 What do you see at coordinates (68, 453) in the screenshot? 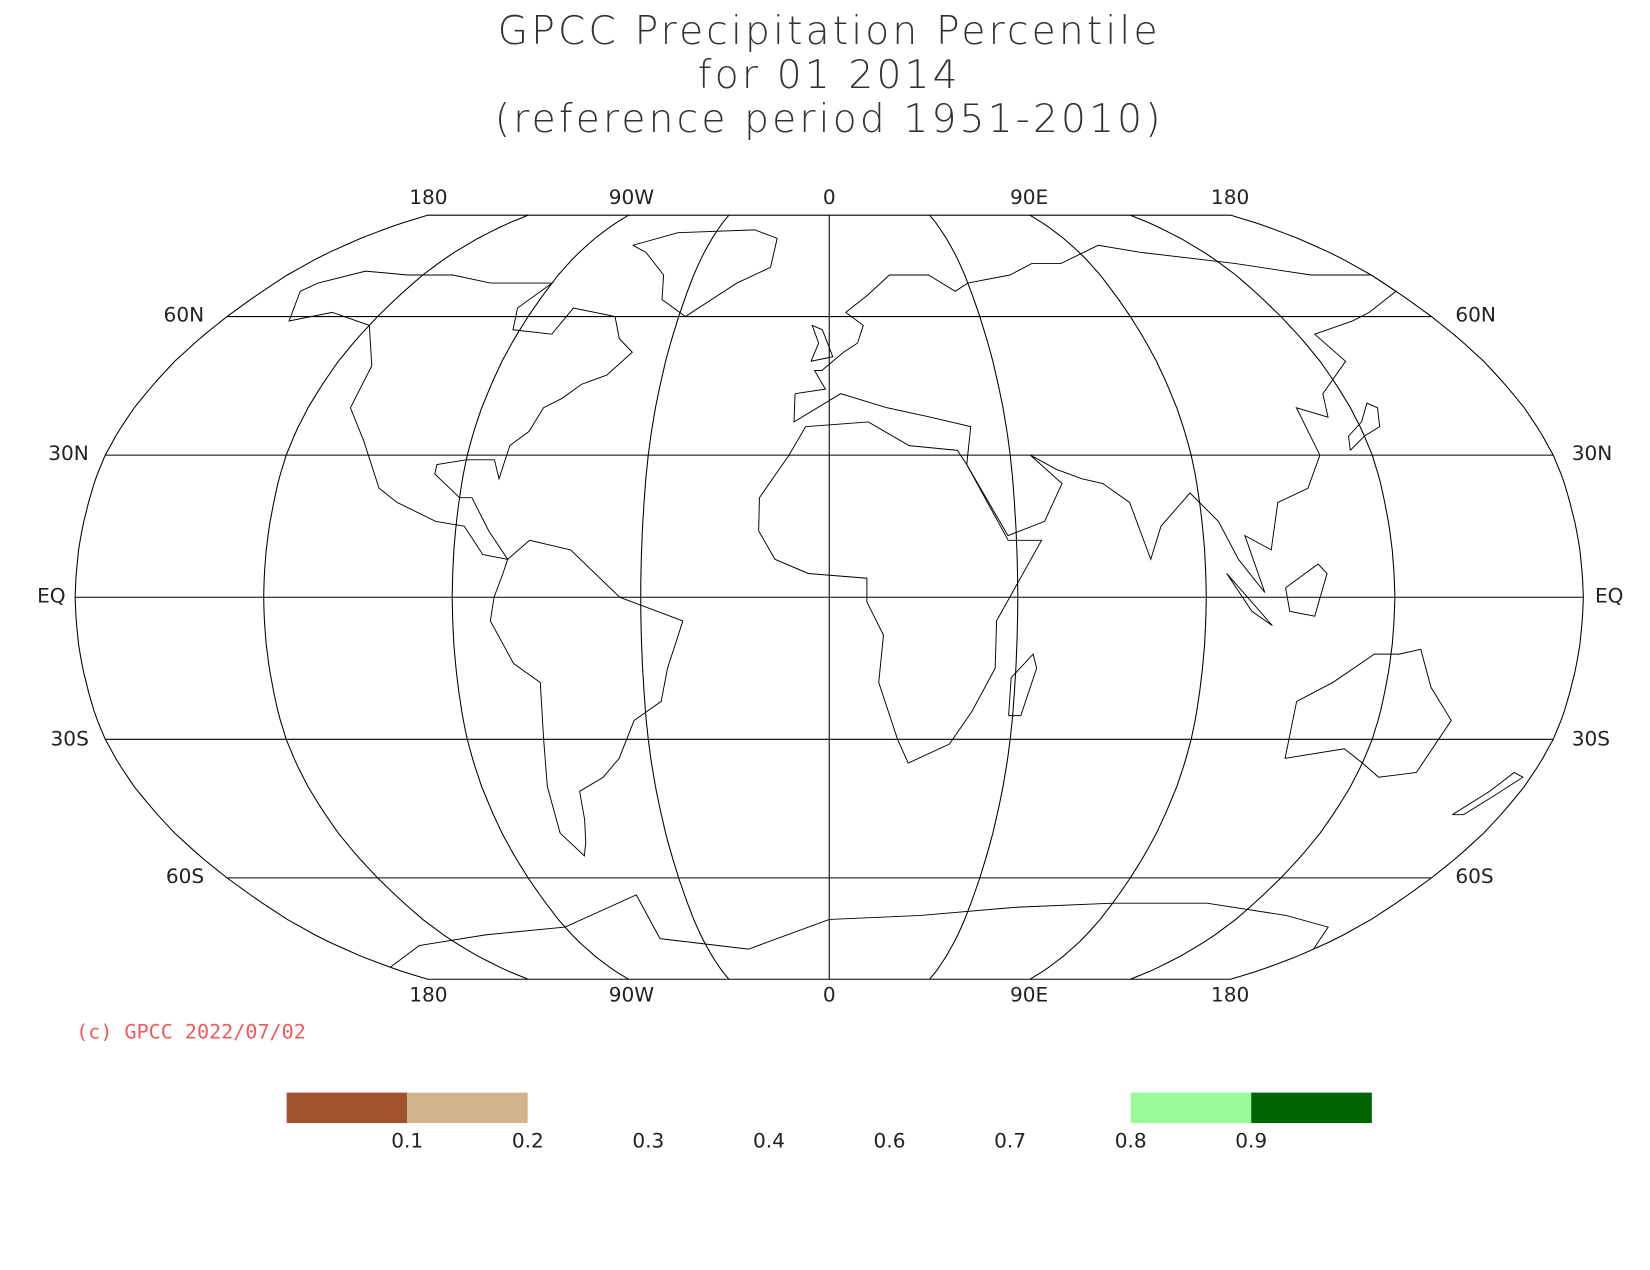
I see `lat-label-left: 30N` at bounding box center [68, 453].